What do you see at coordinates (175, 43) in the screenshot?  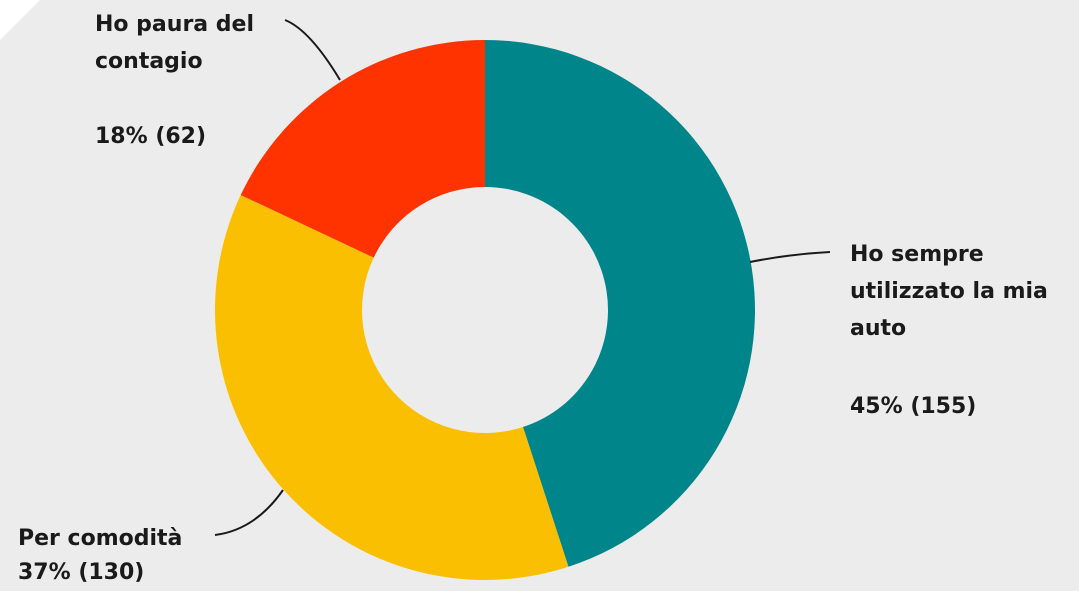 I see `category-label: Ho paura del contagio` at bounding box center [175, 43].